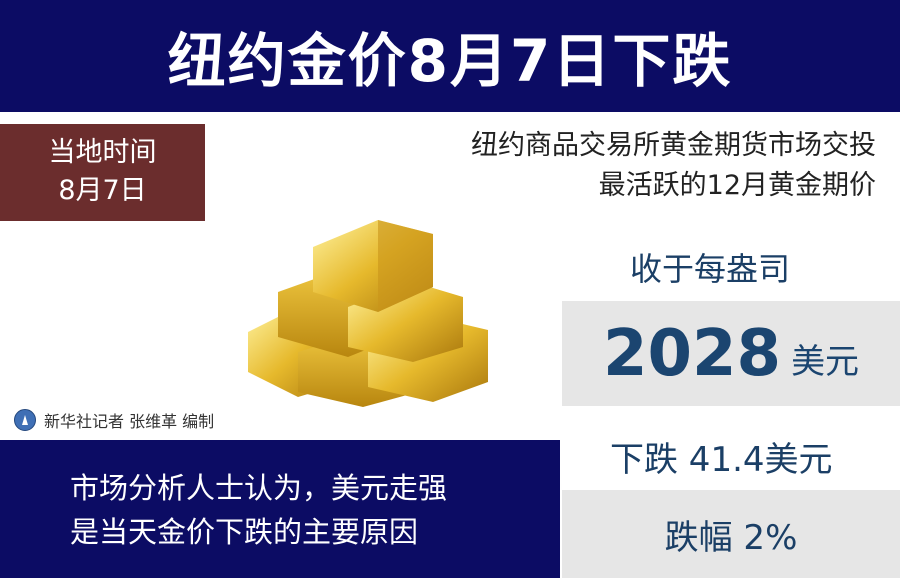 This screenshot has height=578, width=900. I want to click on analysis-box: 市场分析人士认为，美元走强 是当天金价下跌的主要原因, so click(280, 509).